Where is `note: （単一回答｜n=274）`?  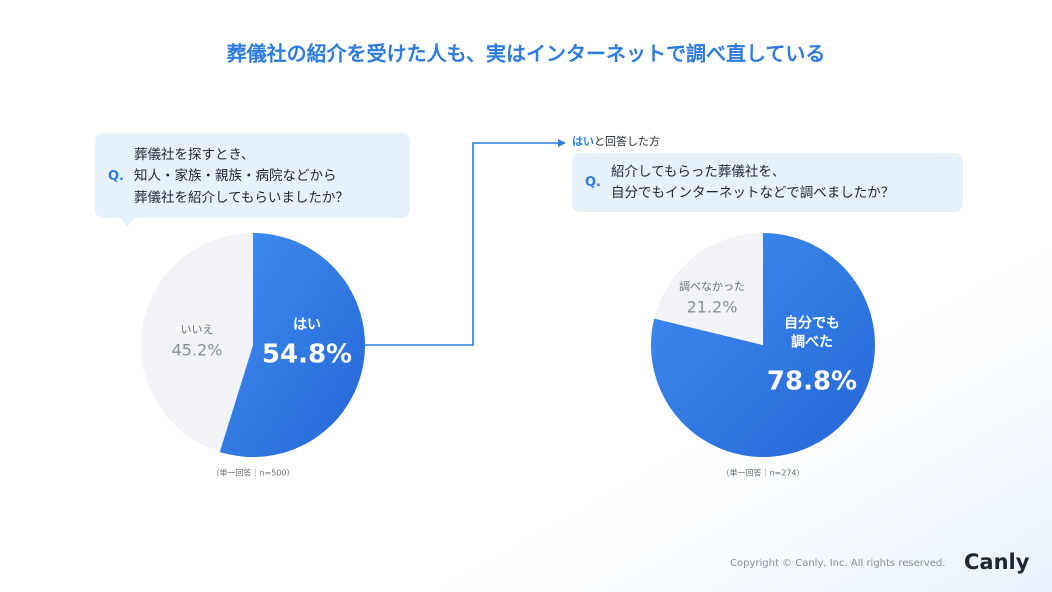 note: （単一回答｜n=274） is located at coordinates (762, 473).